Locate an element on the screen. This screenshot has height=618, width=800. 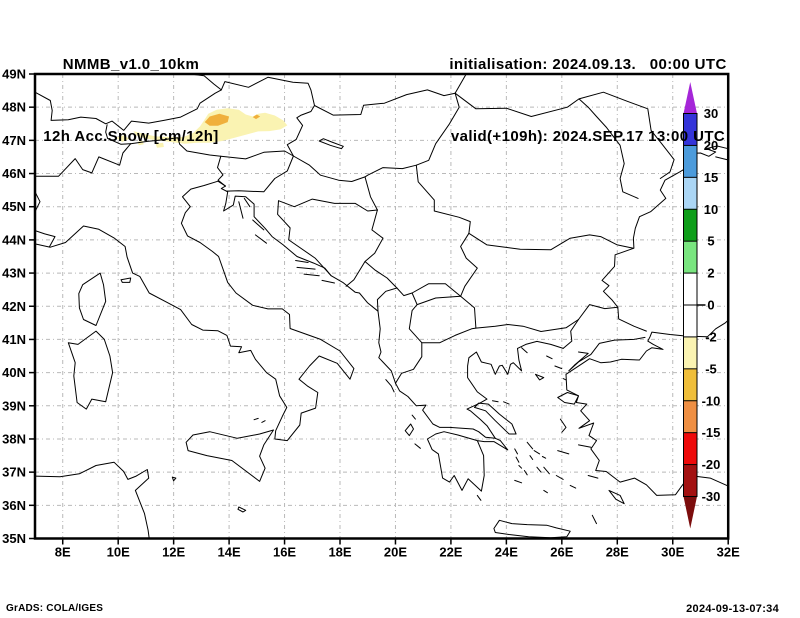
lat-tick-label: 48N is located at coordinates (14, 107).